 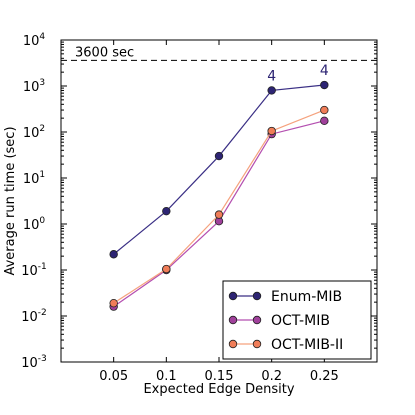 I want to click on x-tick-label: 0.15, so click(x=219, y=376).